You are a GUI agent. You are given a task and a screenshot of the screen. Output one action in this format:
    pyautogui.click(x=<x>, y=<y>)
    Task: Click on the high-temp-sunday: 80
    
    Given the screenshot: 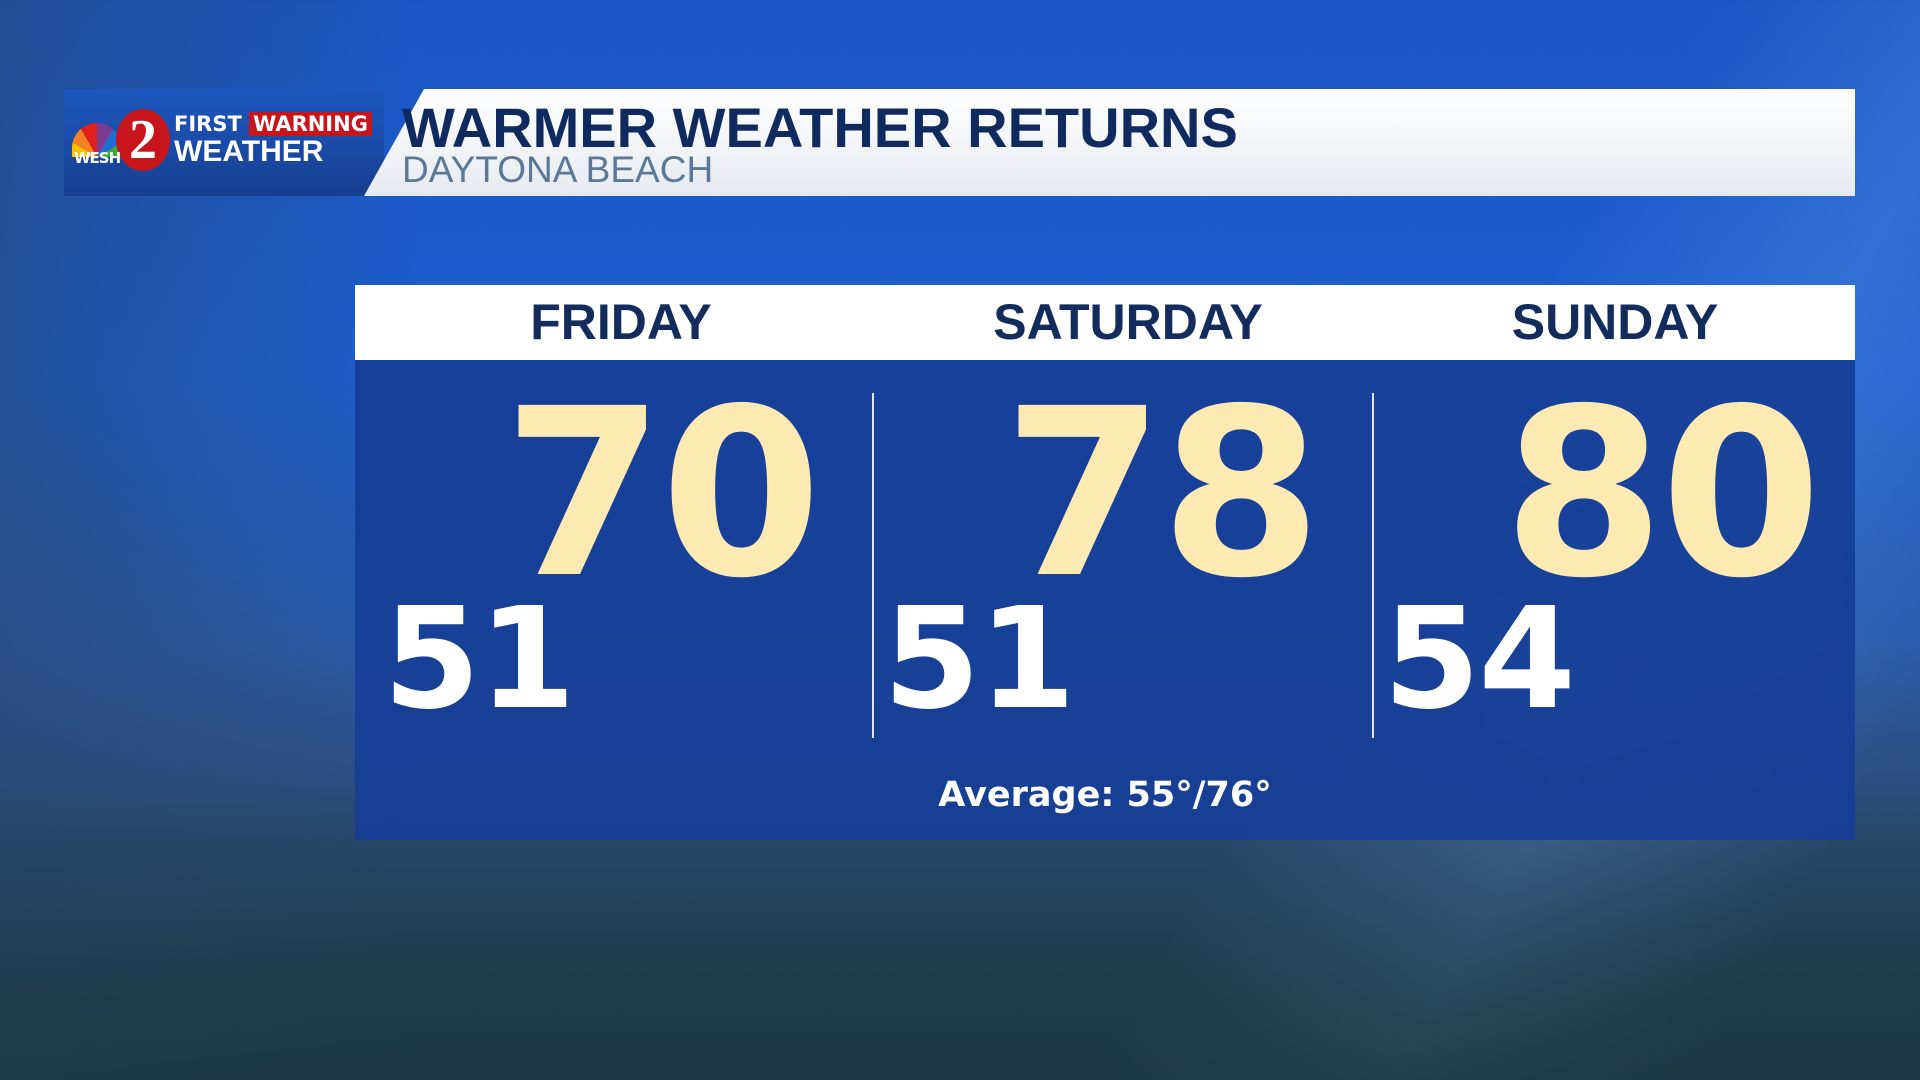 What is the action you would take?
    pyautogui.click(x=1662, y=494)
    